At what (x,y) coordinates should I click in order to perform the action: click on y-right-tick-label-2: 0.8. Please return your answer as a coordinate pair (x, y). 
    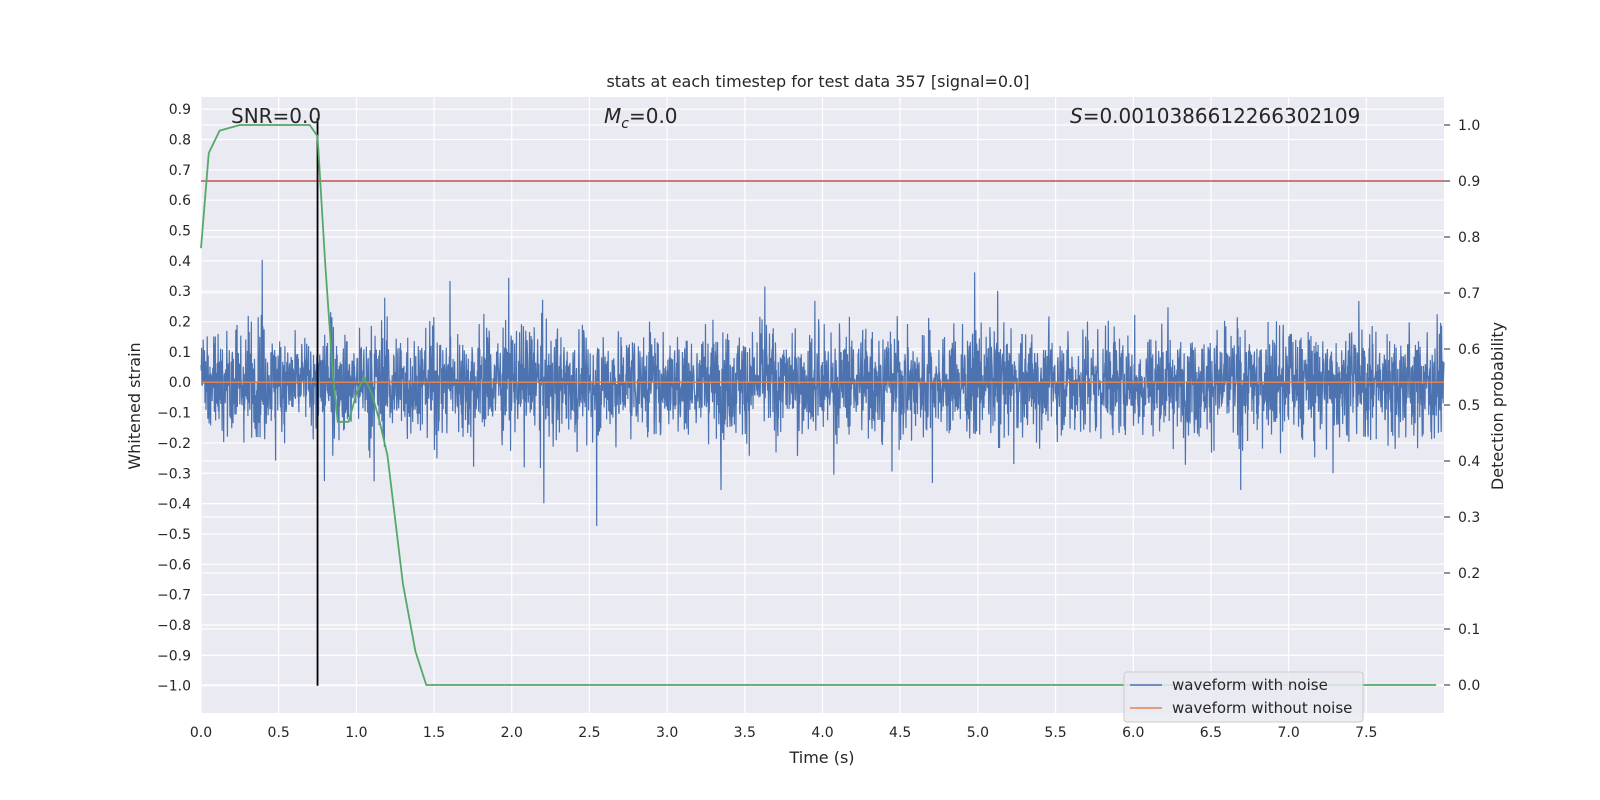
    Looking at the image, I should click on (1469, 238).